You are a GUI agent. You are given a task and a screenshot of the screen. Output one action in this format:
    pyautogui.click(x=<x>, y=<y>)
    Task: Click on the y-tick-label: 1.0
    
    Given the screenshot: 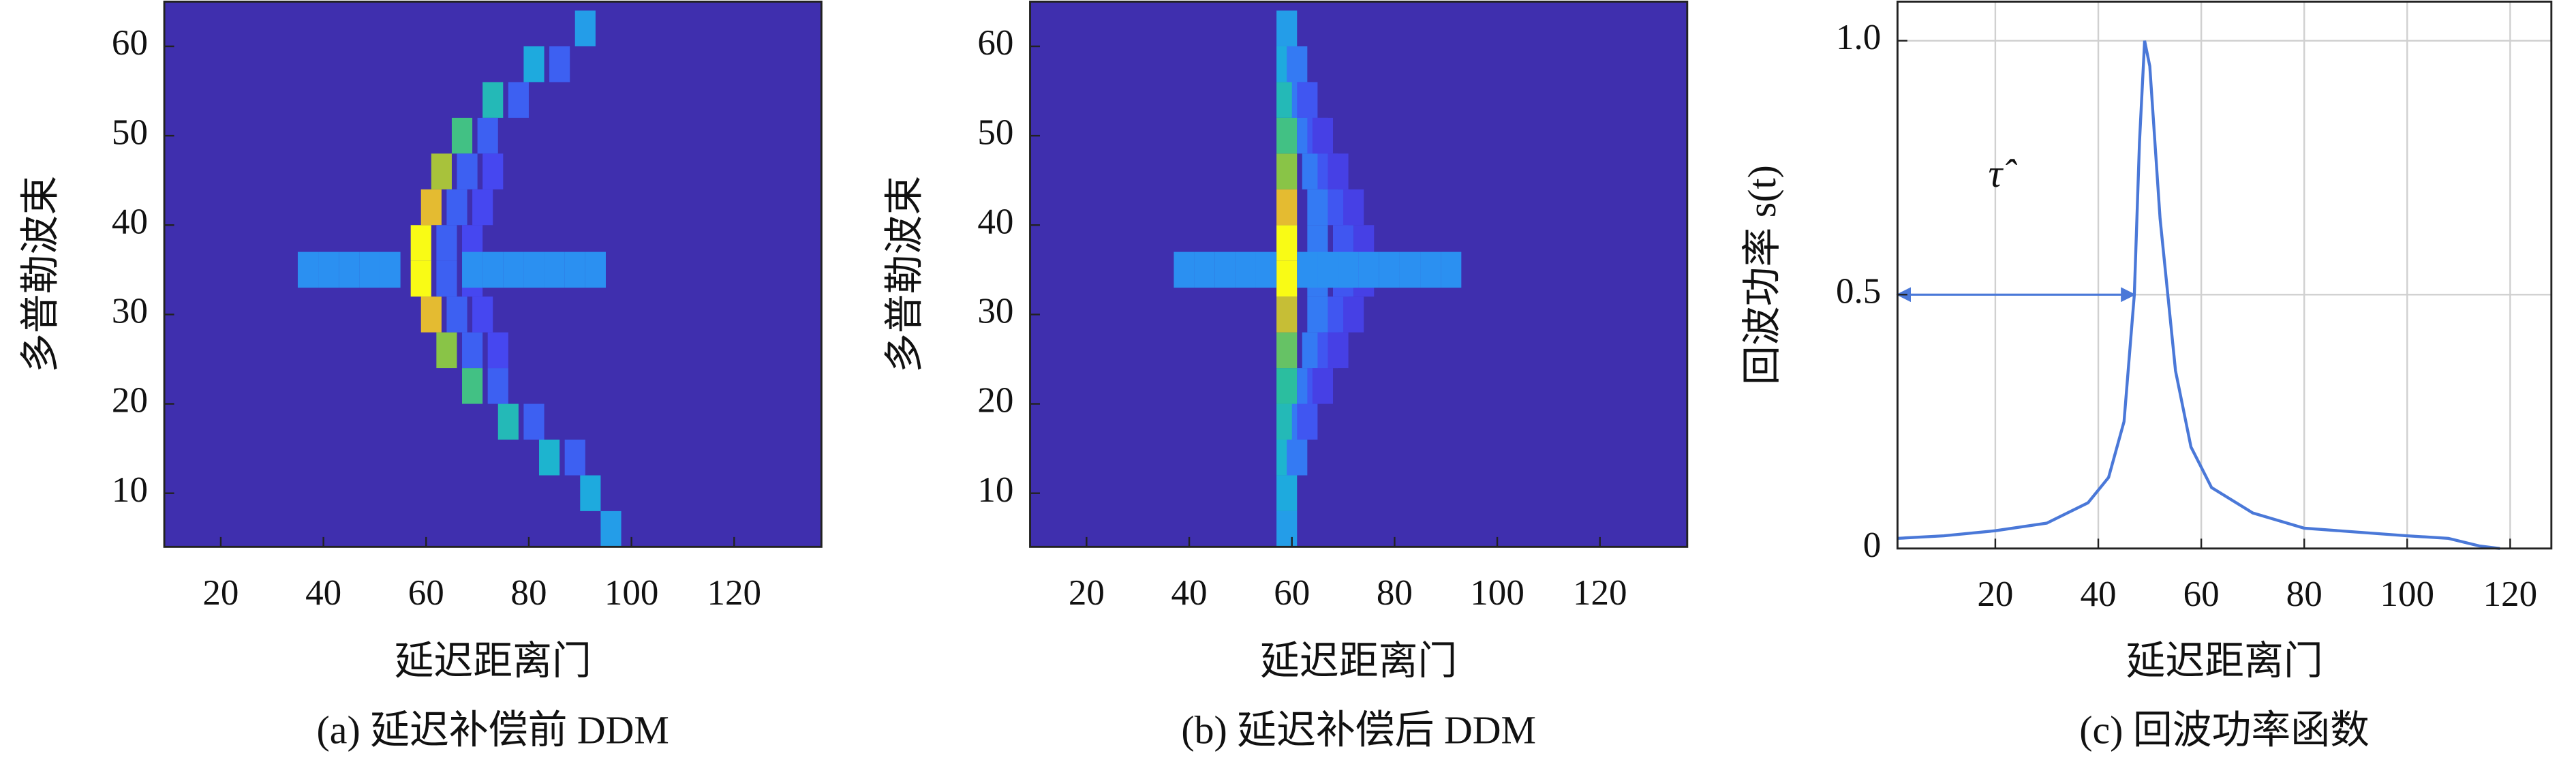 What is the action you would take?
    pyautogui.click(x=1858, y=37)
    